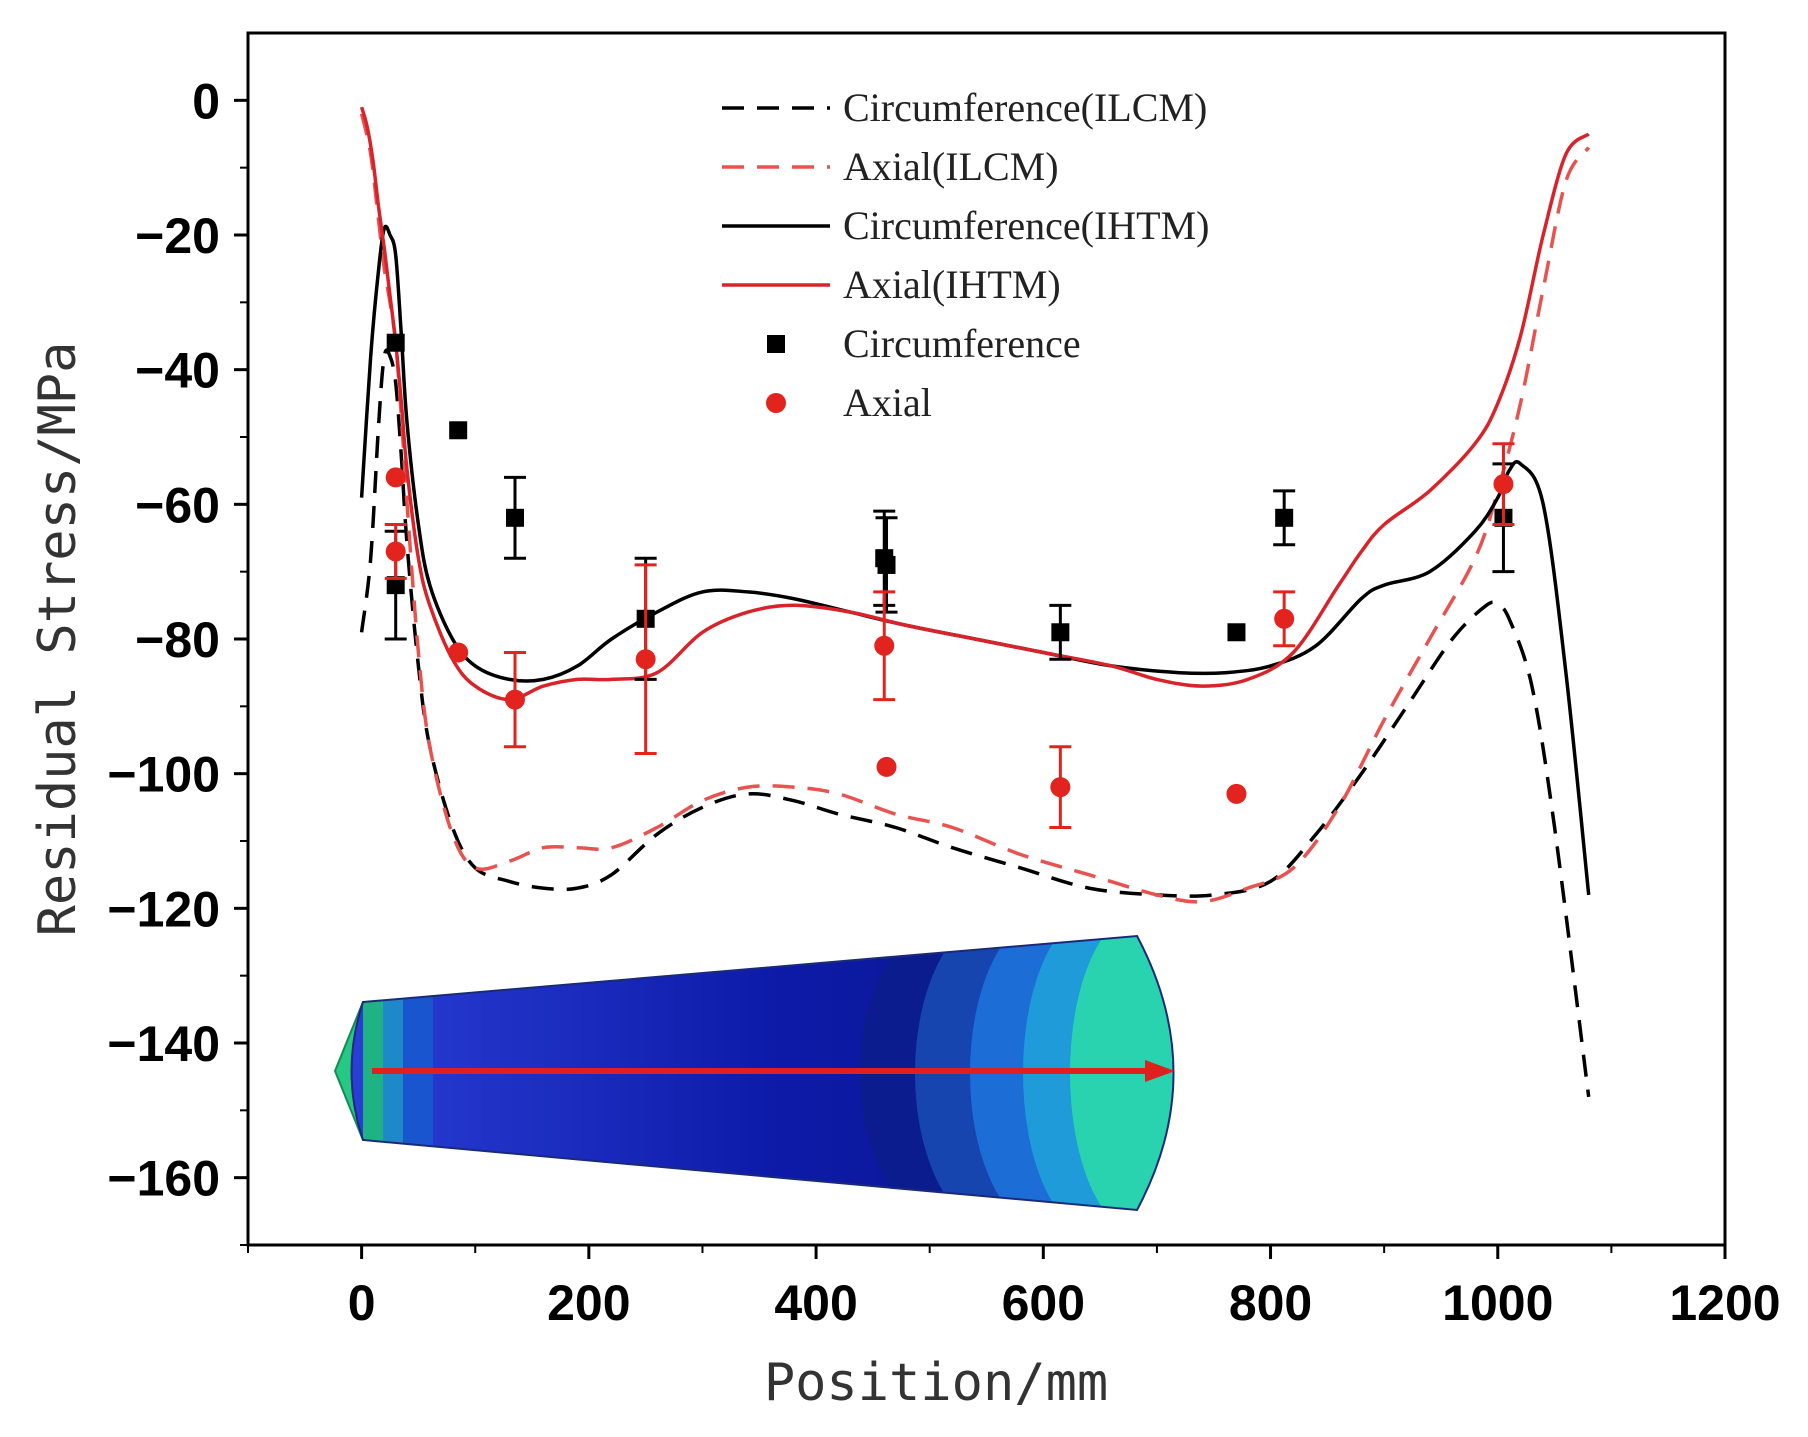  I want to click on legend-label: Circumference(ILCM), so click(1025, 107).